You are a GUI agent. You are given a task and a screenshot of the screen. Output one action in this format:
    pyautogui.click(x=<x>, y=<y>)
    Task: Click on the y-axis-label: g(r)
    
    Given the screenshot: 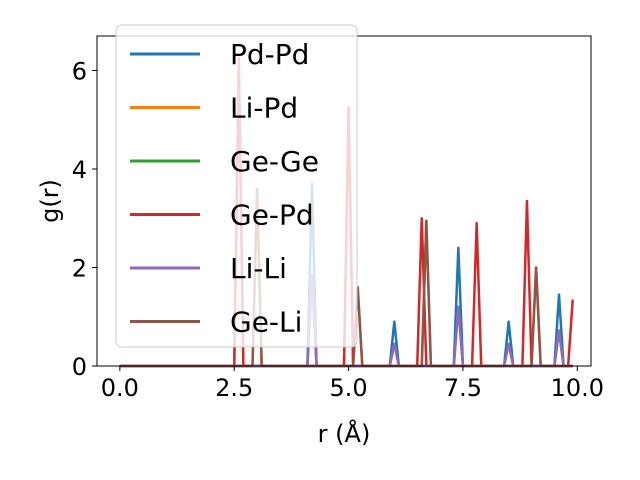 What is the action you would take?
    pyautogui.click(x=50, y=201)
    